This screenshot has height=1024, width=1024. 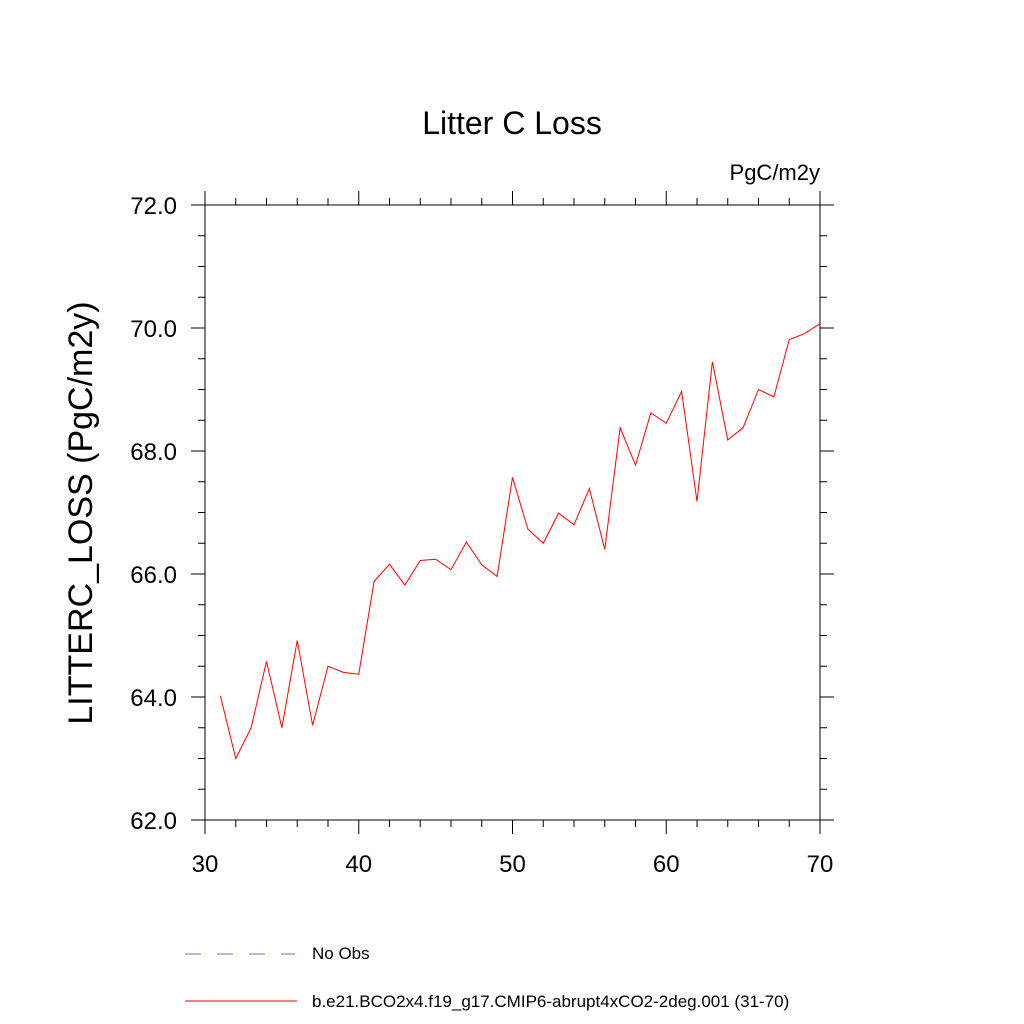 What do you see at coordinates (512, 123) in the screenshot?
I see `chart-title: Litter C Loss` at bounding box center [512, 123].